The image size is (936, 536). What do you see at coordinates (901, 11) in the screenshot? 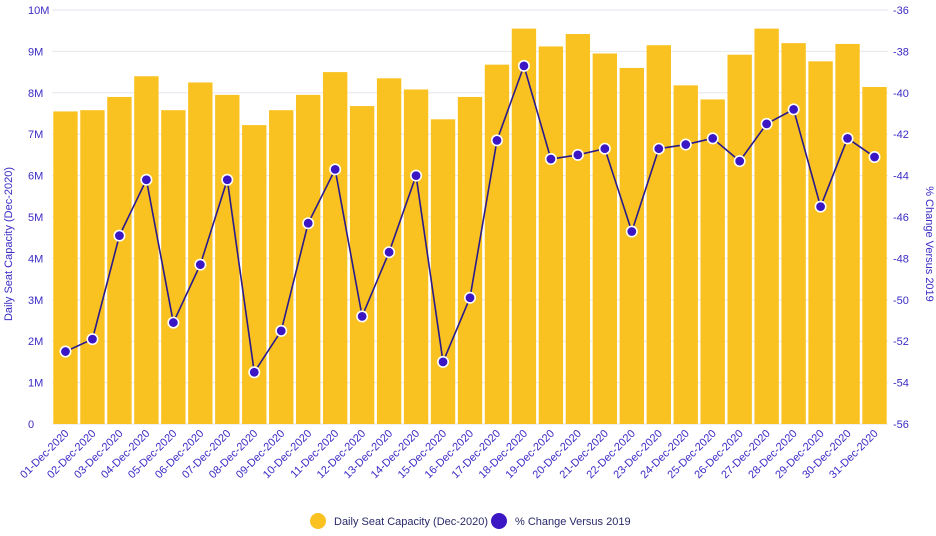
I see `right-tick-label: -36` at bounding box center [901, 11].